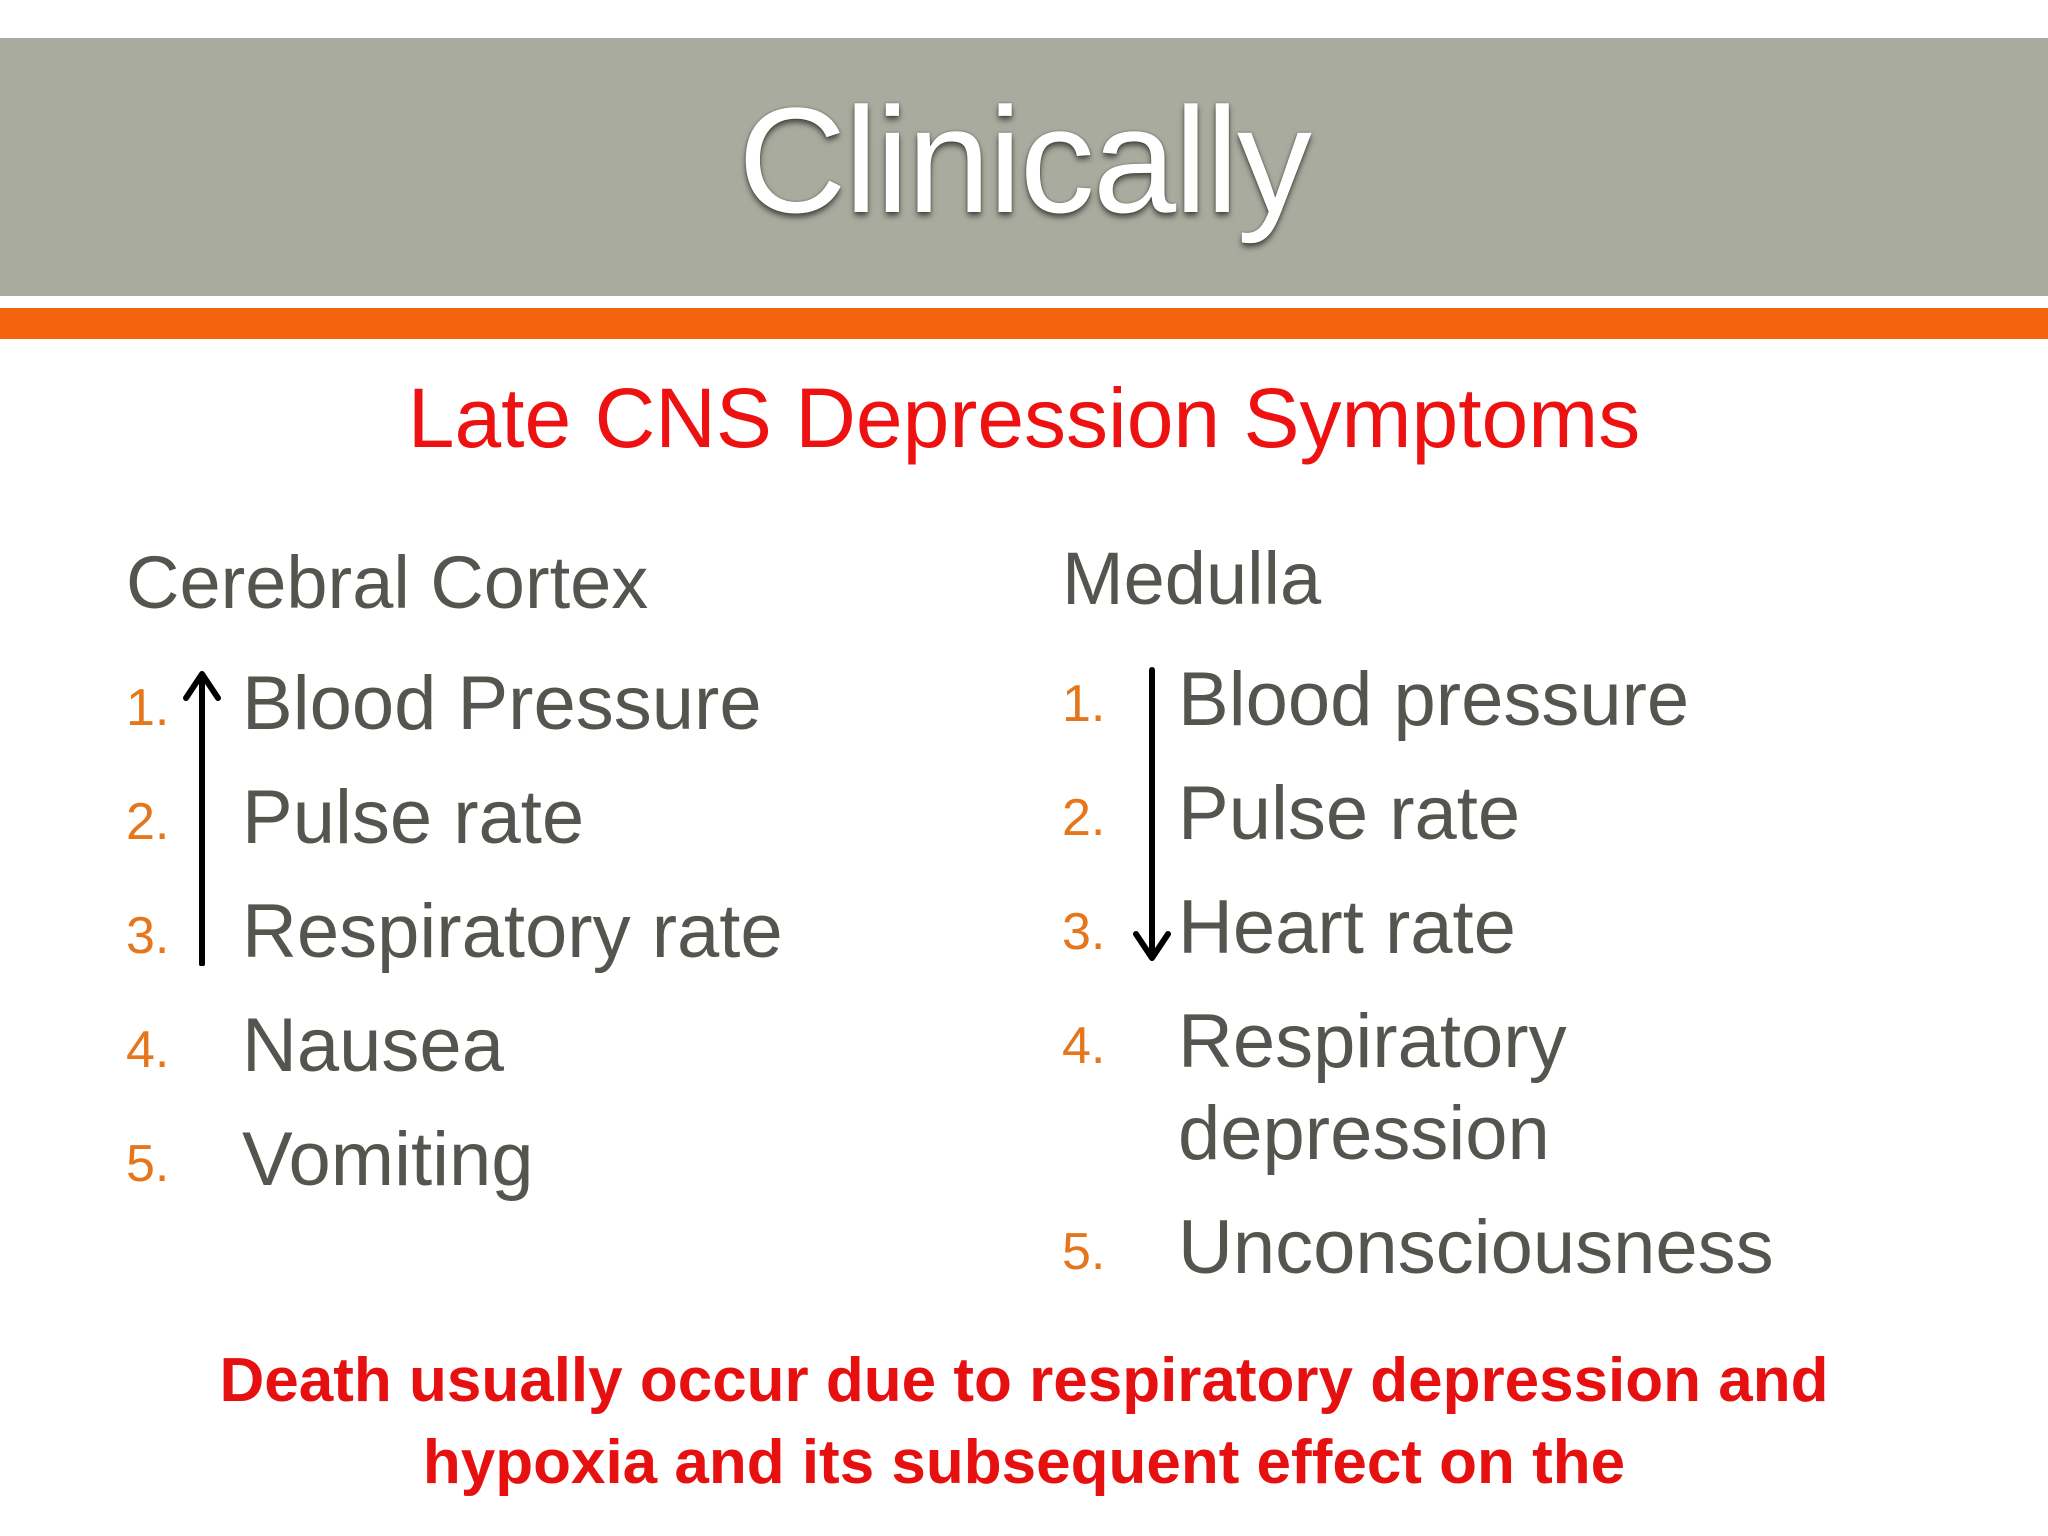 This screenshot has width=2048, height=1536. Describe the element at coordinates (1024, 323) in the screenshot. I see `accent-divider` at that location.